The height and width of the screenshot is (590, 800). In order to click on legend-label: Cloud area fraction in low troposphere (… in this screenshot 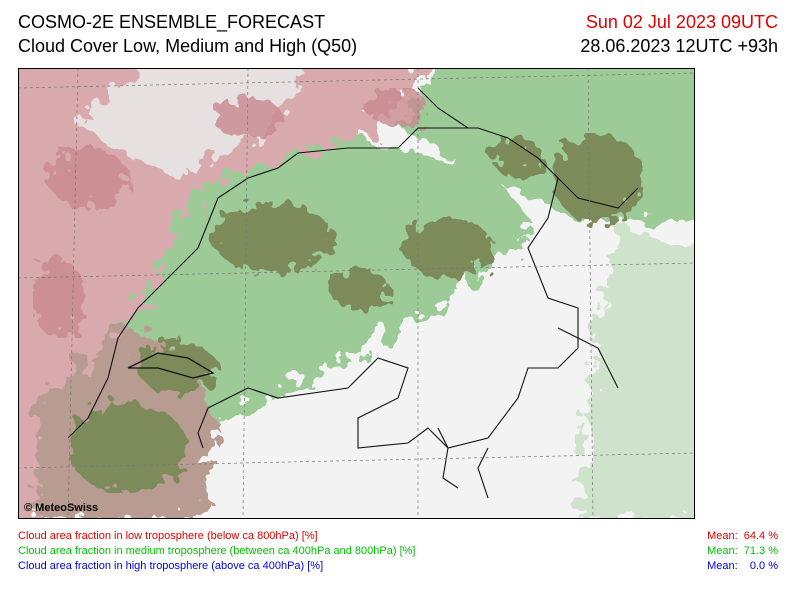, I will do `click(168, 536)`.